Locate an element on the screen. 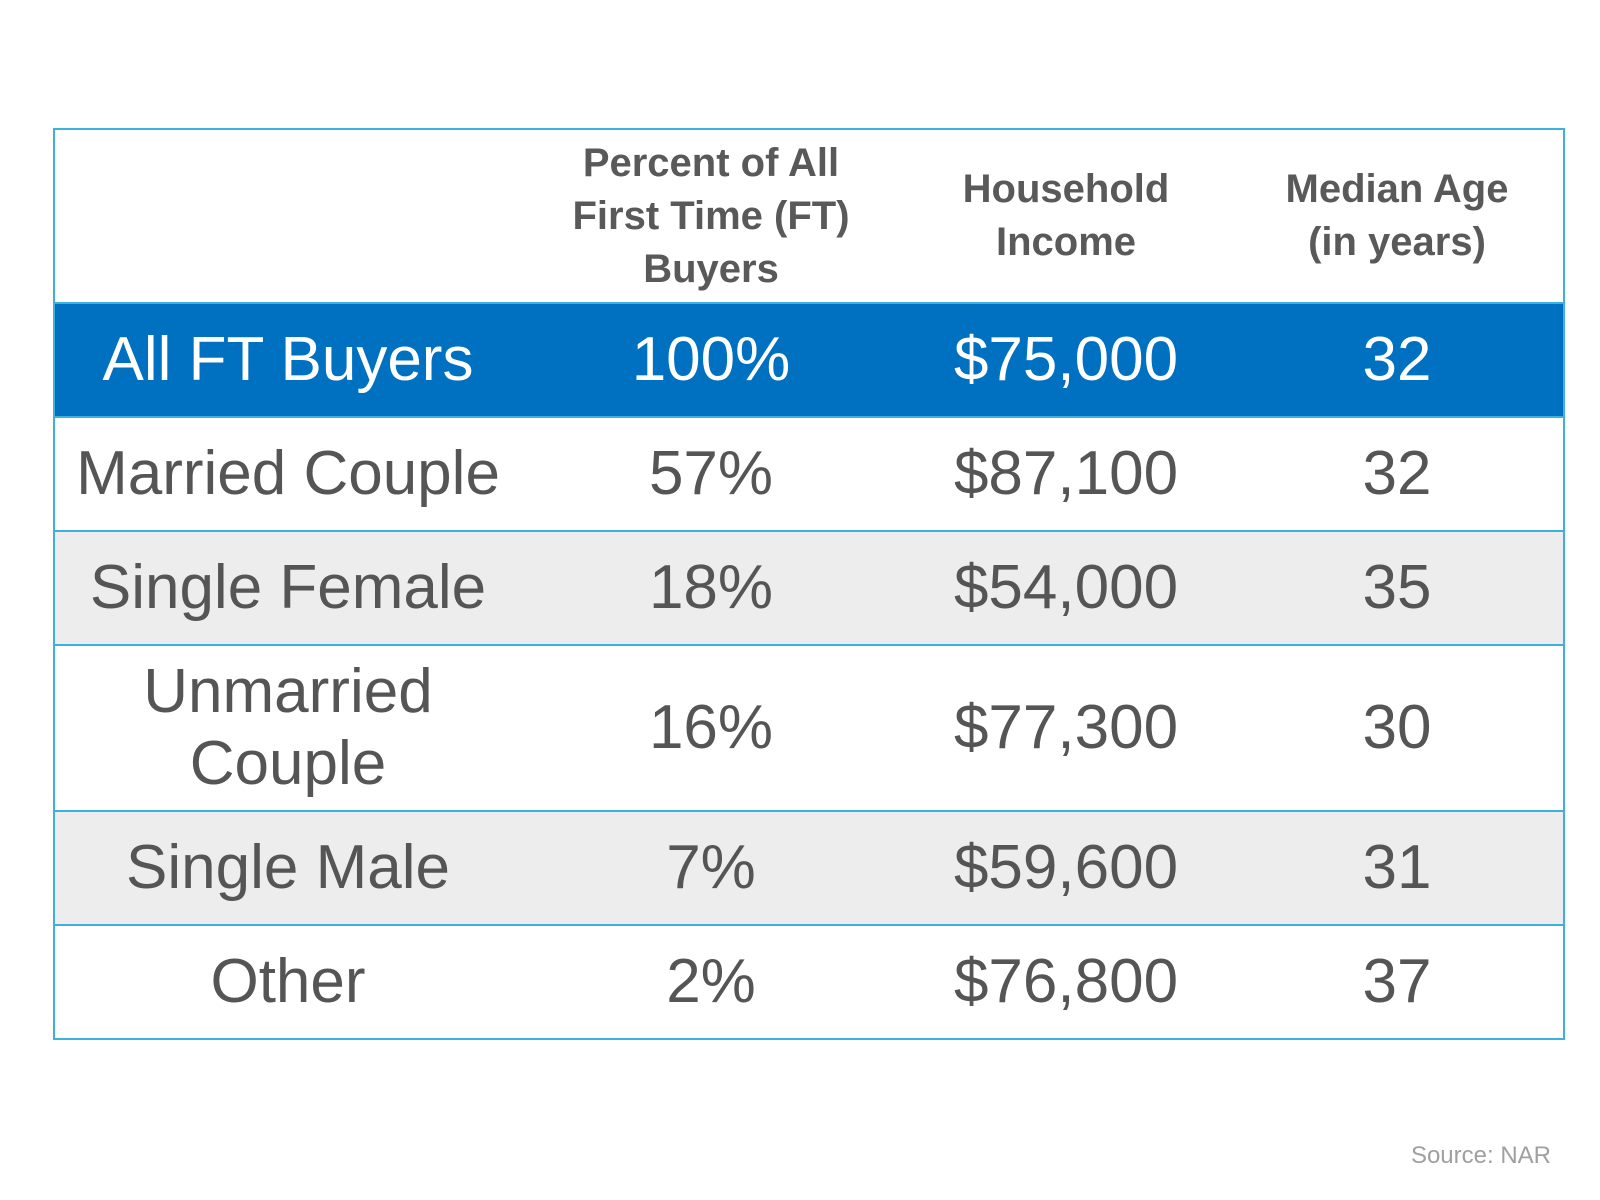  header-line: Household is located at coordinates (1066, 189).